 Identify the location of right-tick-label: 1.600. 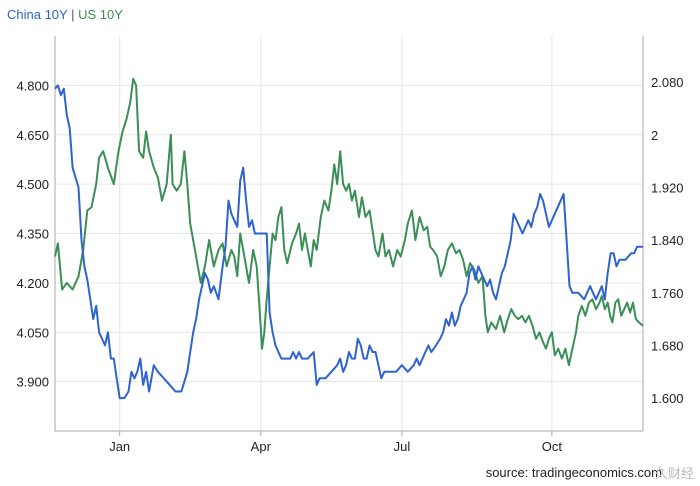
(667, 398).